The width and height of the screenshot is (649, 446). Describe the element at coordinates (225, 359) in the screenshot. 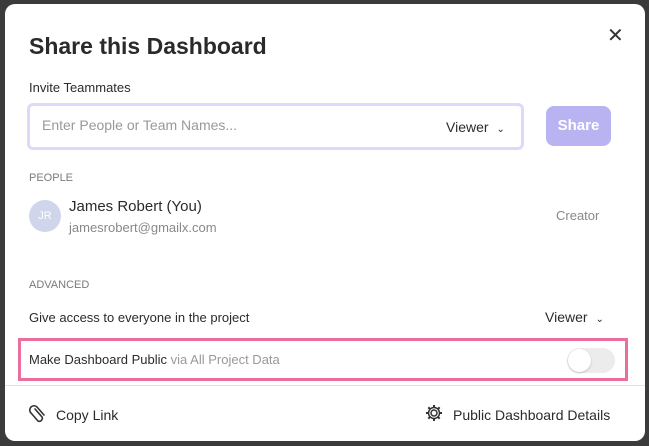

I see `public-sublabel: via All Project Data` at that location.